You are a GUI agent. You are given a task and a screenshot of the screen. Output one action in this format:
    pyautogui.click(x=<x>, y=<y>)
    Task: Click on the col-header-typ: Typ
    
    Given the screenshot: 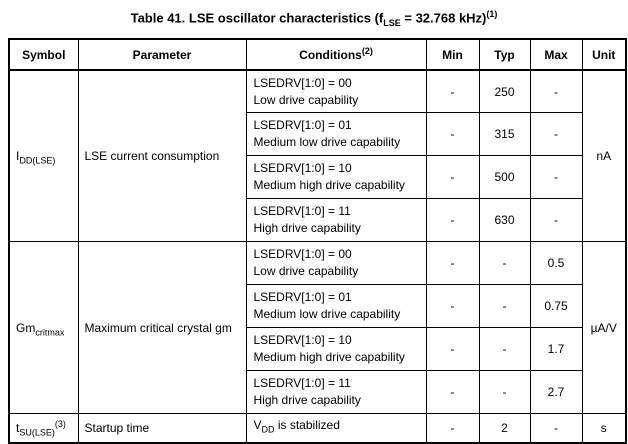 What is the action you would take?
    pyautogui.click(x=504, y=54)
    